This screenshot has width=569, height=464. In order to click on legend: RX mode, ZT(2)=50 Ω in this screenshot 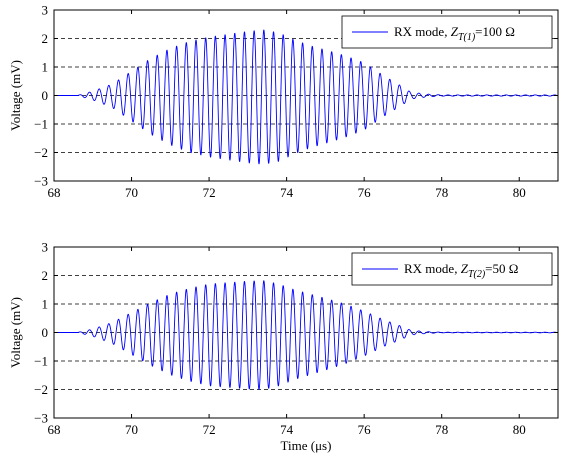, I will do `click(452, 269)`.